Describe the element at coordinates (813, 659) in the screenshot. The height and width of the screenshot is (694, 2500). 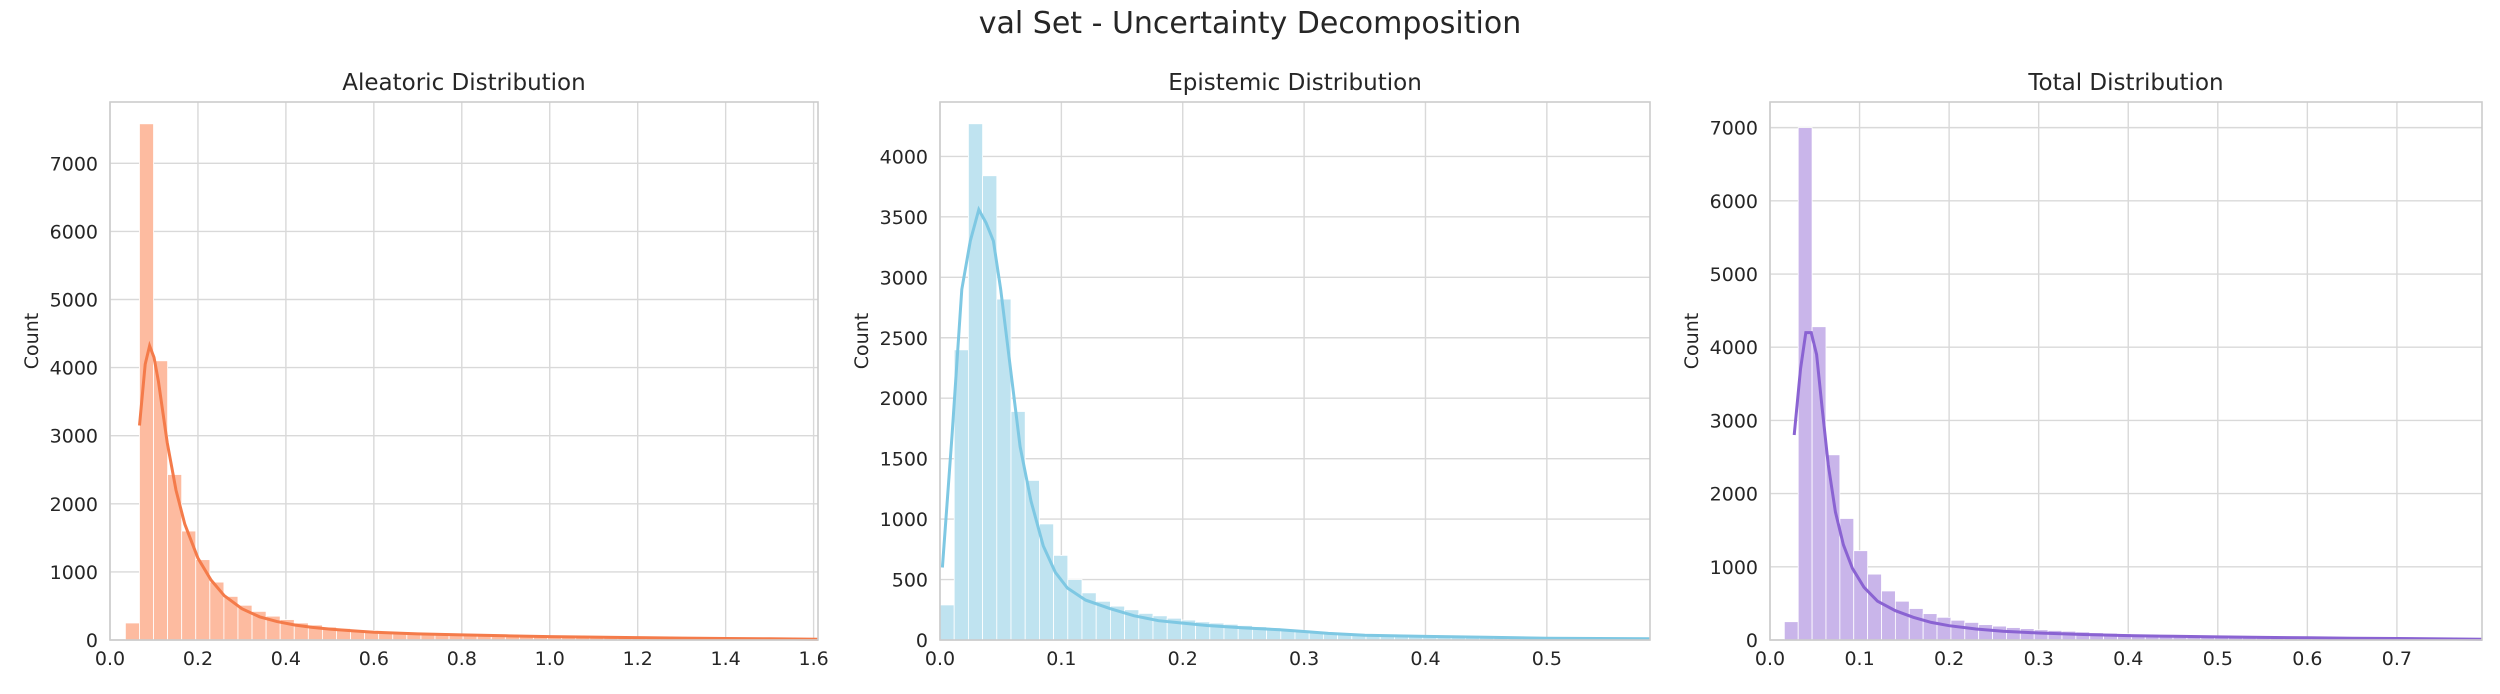
I see `x-tick-label: 1.6` at that location.